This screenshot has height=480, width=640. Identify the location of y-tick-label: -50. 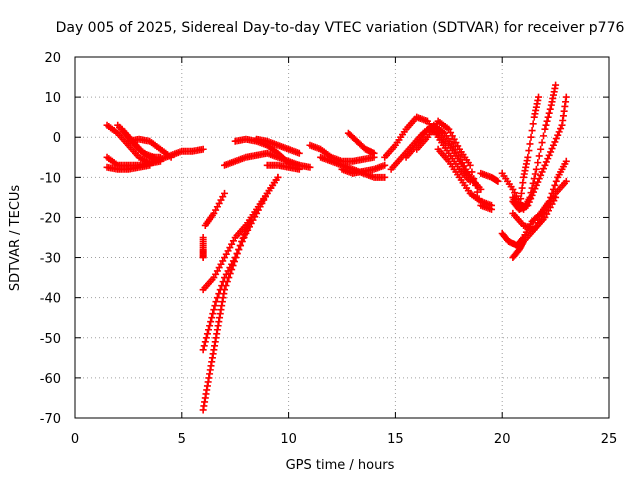
(50, 339).